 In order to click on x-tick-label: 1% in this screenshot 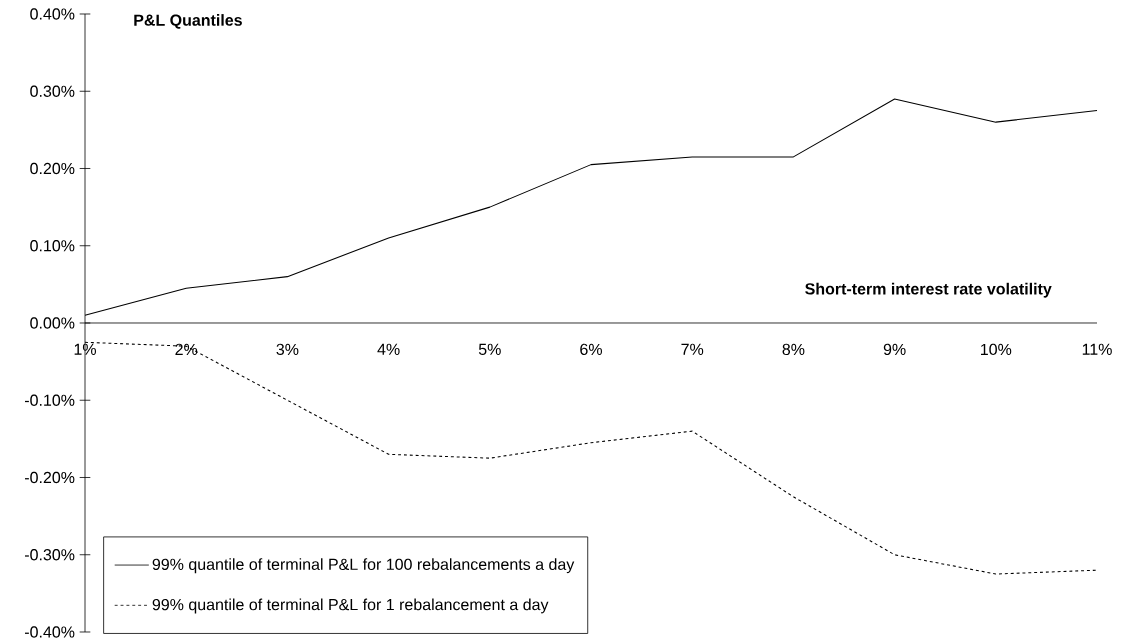, I will do `click(85, 349)`.